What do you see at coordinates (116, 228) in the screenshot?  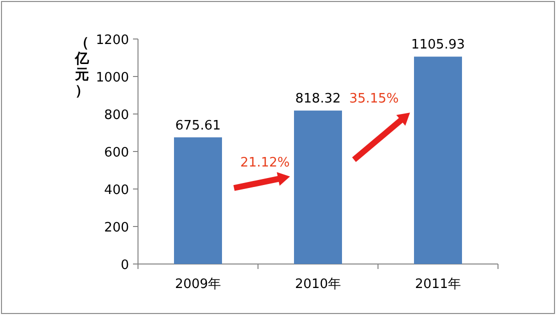 I see `y-tick-label: 200` at bounding box center [116, 228].